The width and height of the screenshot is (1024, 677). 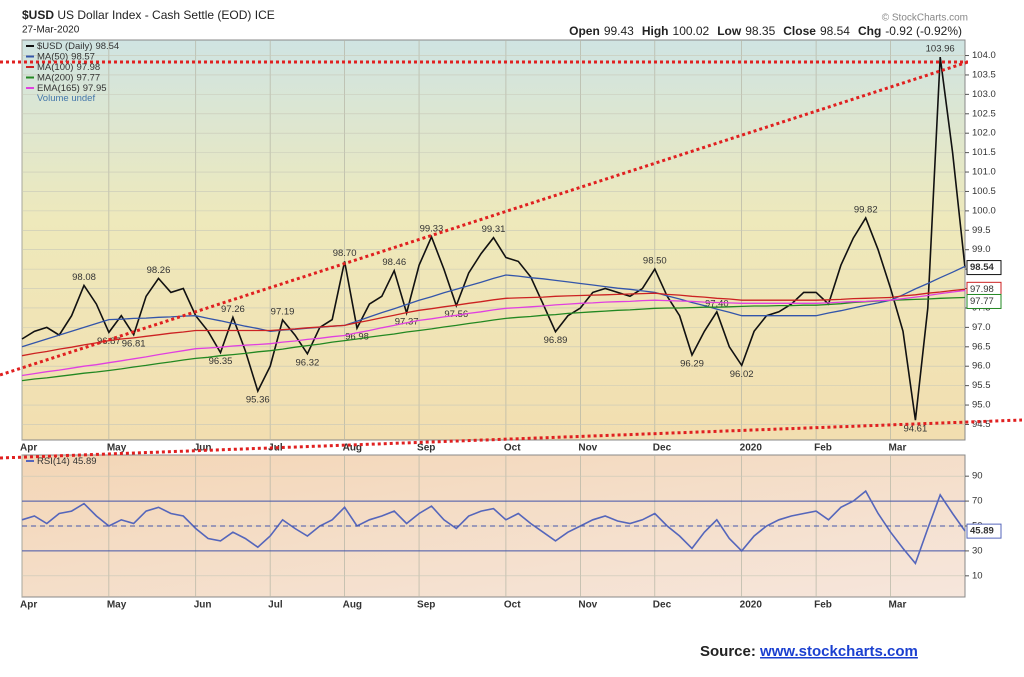 What do you see at coordinates (984, 55) in the screenshot?
I see `y-tick-label: 104.0` at bounding box center [984, 55].